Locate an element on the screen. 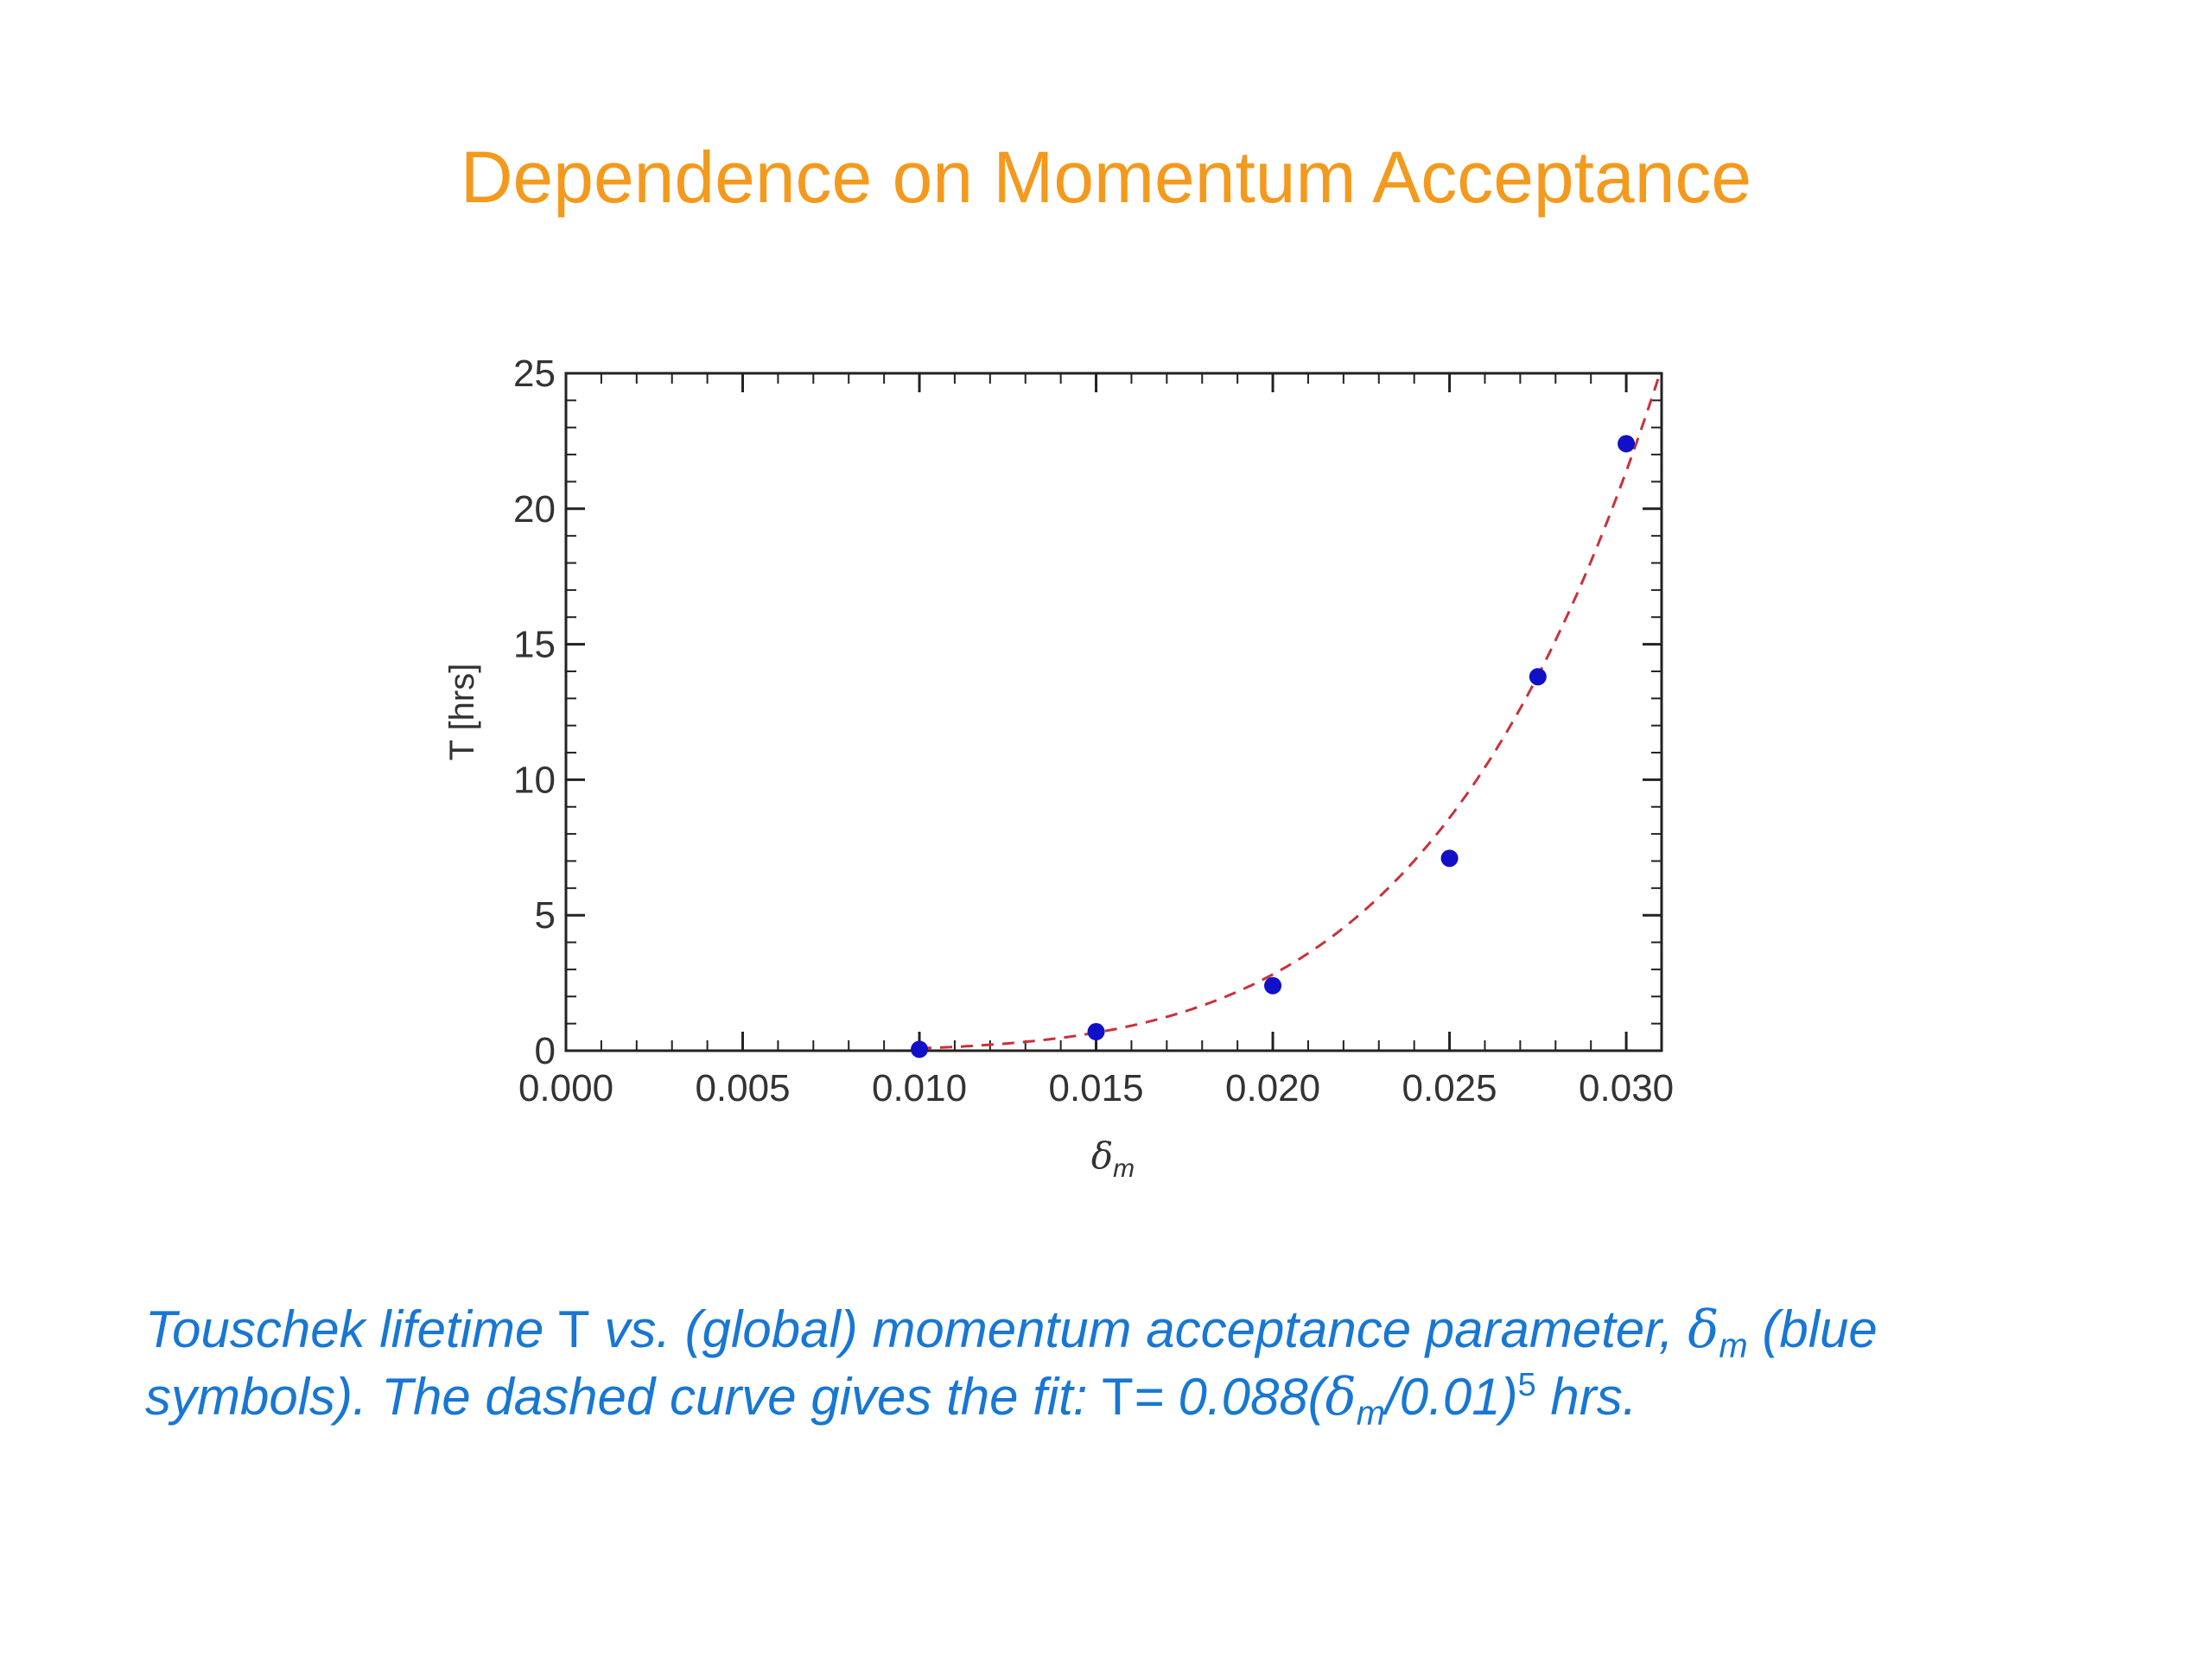  x-tick-label: 0.000 is located at coordinates (565, 1088).